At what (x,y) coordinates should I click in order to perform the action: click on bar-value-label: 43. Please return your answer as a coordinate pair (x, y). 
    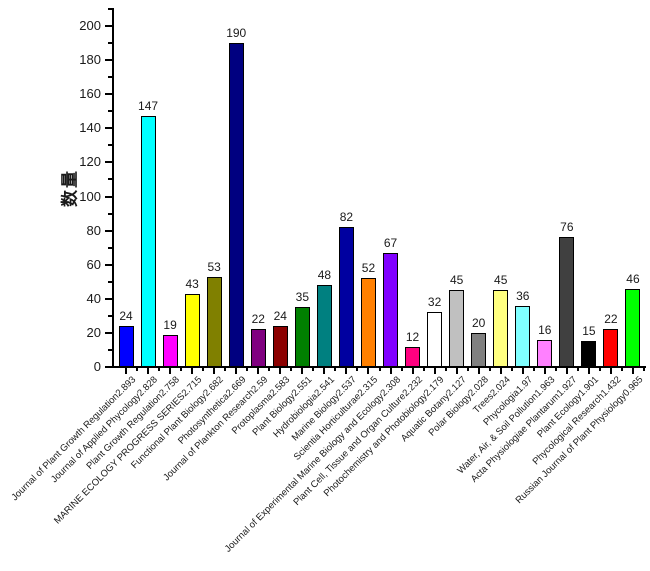
    Looking at the image, I should click on (192, 284).